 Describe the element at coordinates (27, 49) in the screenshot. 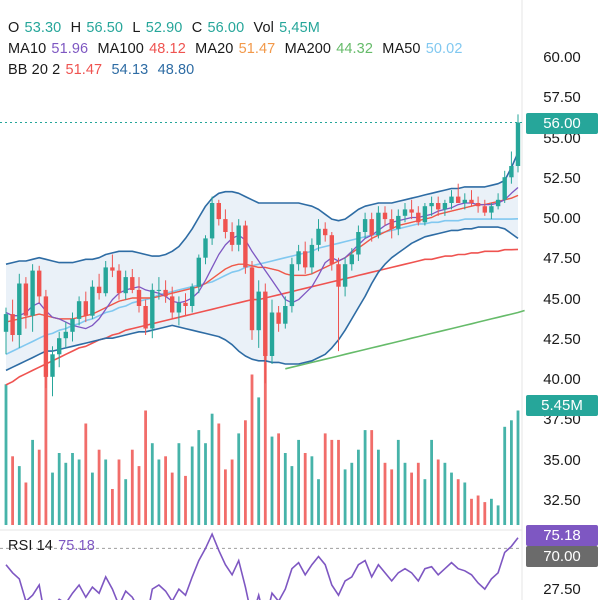

I see `ma10-key: MA10` at that location.